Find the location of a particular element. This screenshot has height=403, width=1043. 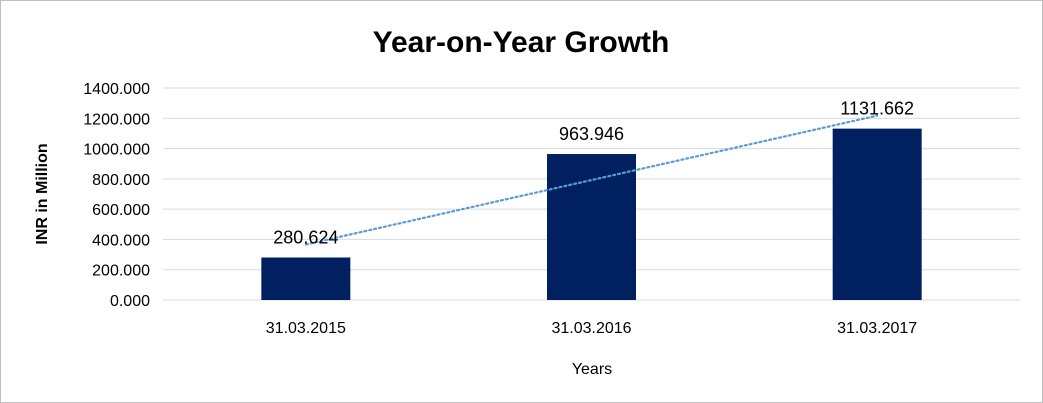

y-tick-label: 1400.000 is located at coordinates (116, 89).